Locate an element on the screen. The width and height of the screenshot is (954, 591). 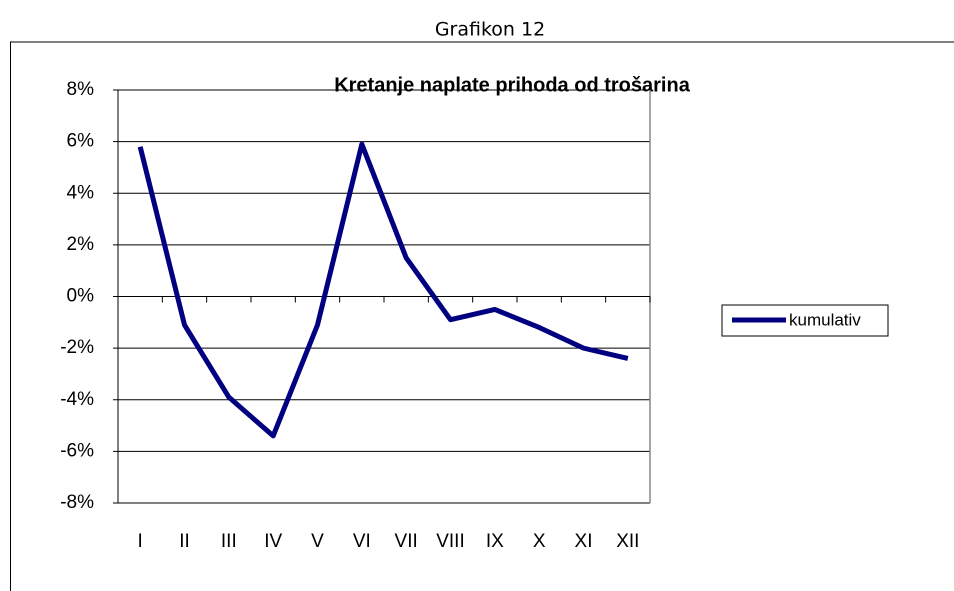
y-tick-label: -8% is located at coordinates (77, 502).